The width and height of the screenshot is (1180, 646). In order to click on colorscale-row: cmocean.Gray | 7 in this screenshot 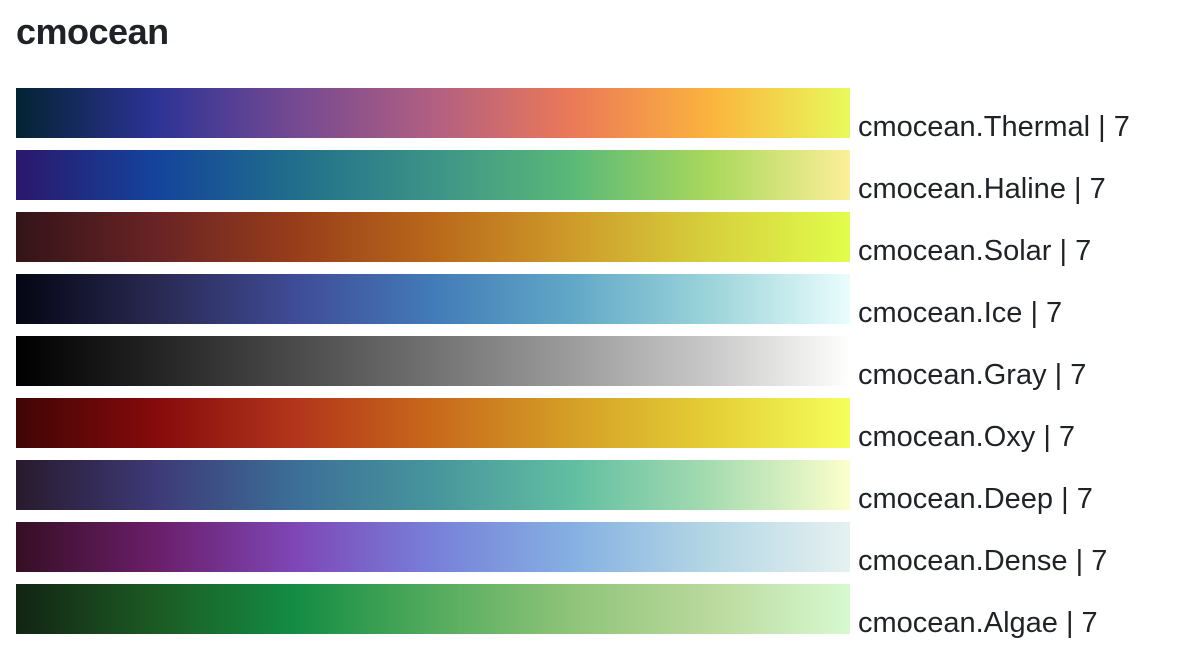, I will do `click(596, 363)`.